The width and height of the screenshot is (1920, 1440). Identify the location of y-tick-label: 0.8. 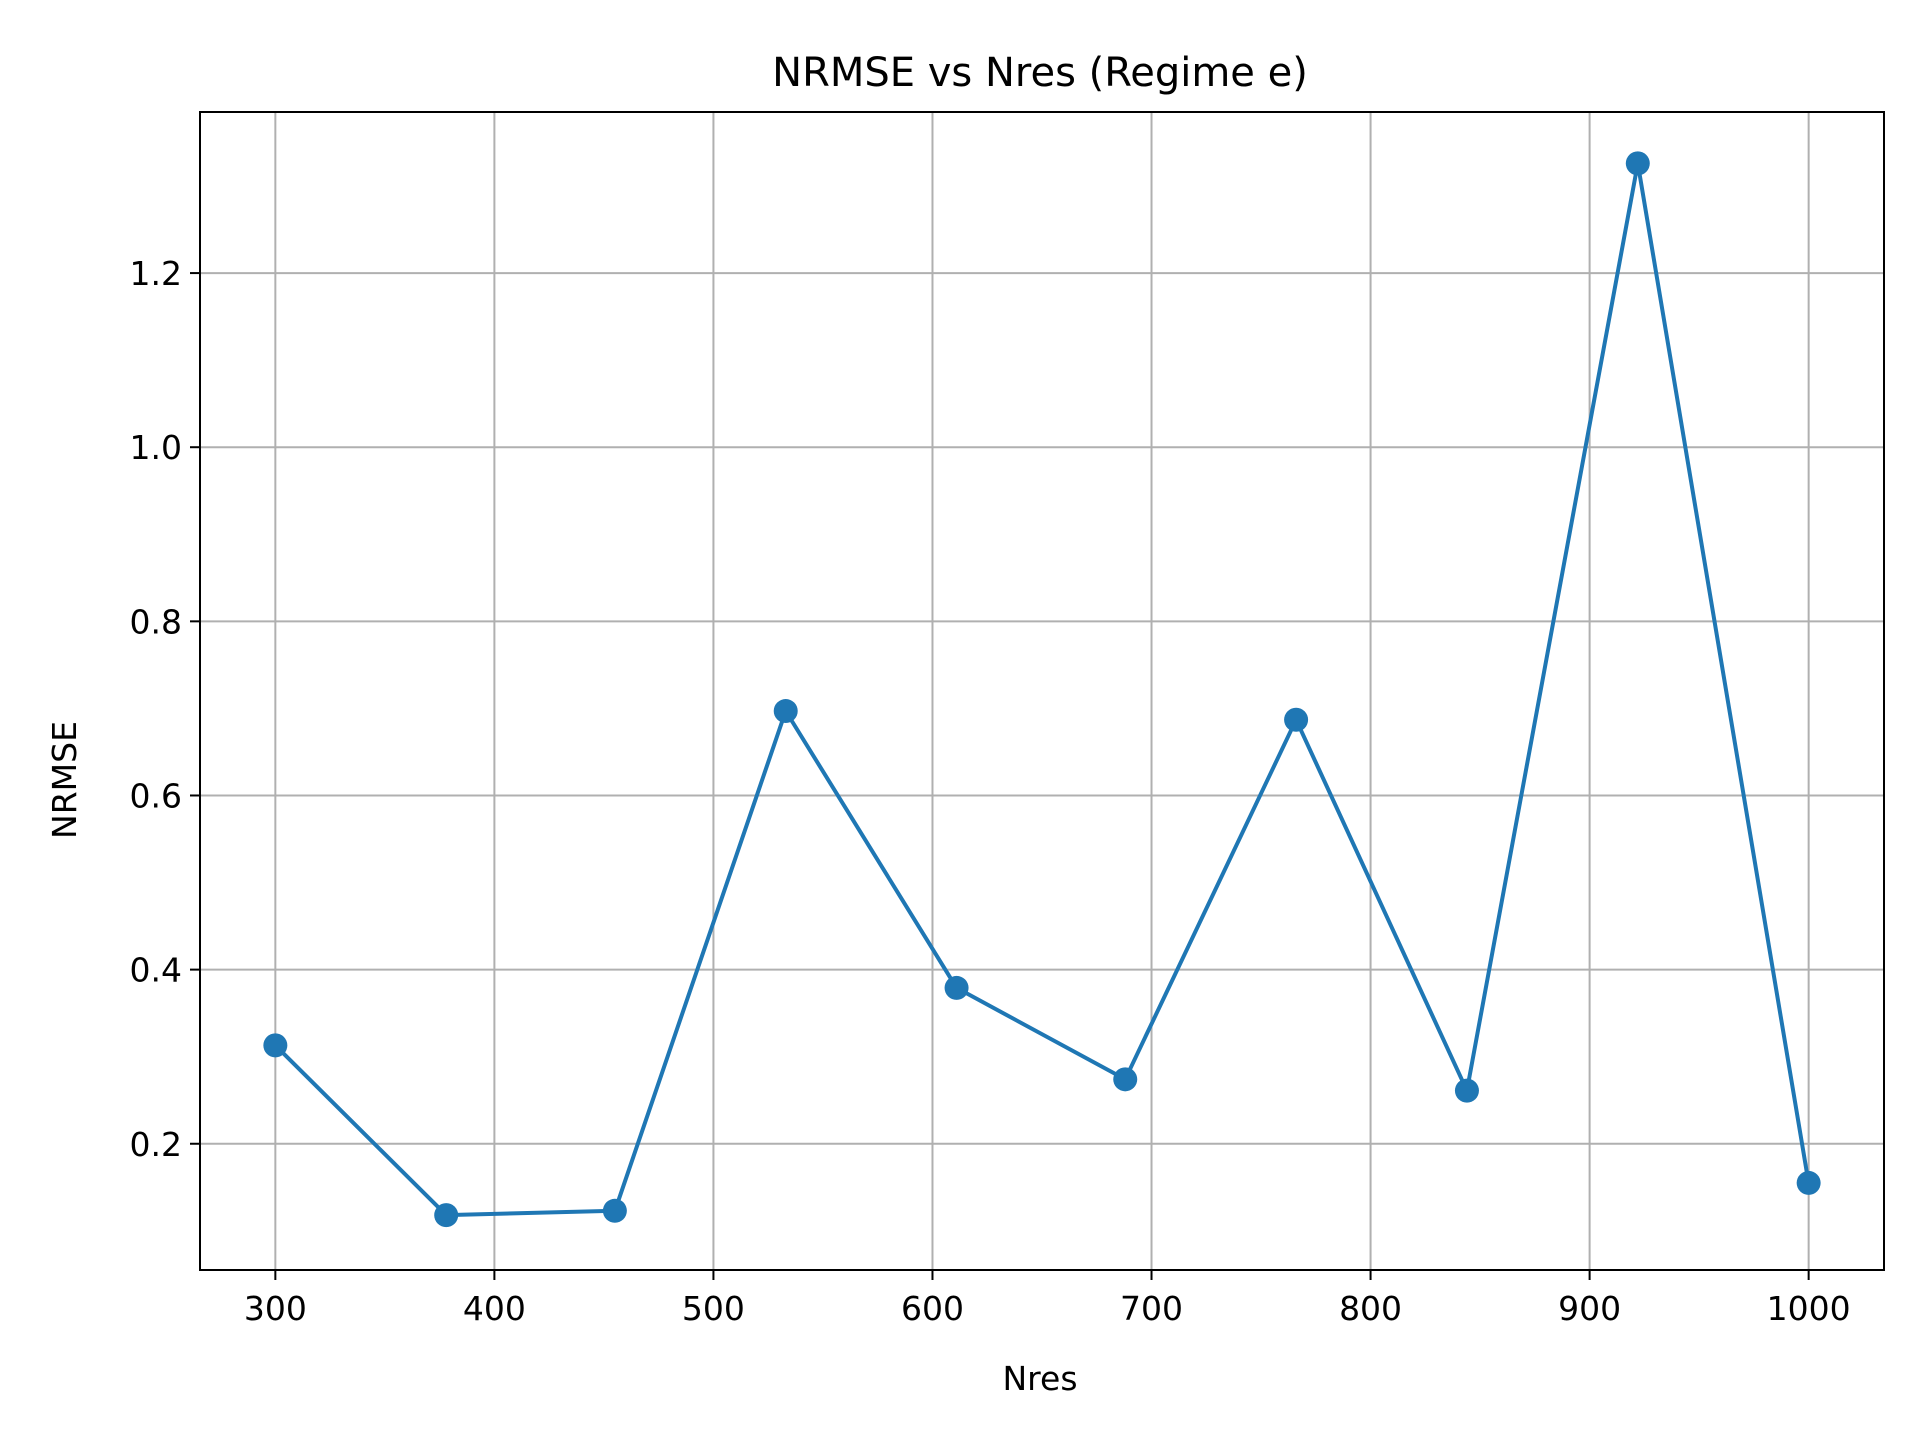
(156, 621).